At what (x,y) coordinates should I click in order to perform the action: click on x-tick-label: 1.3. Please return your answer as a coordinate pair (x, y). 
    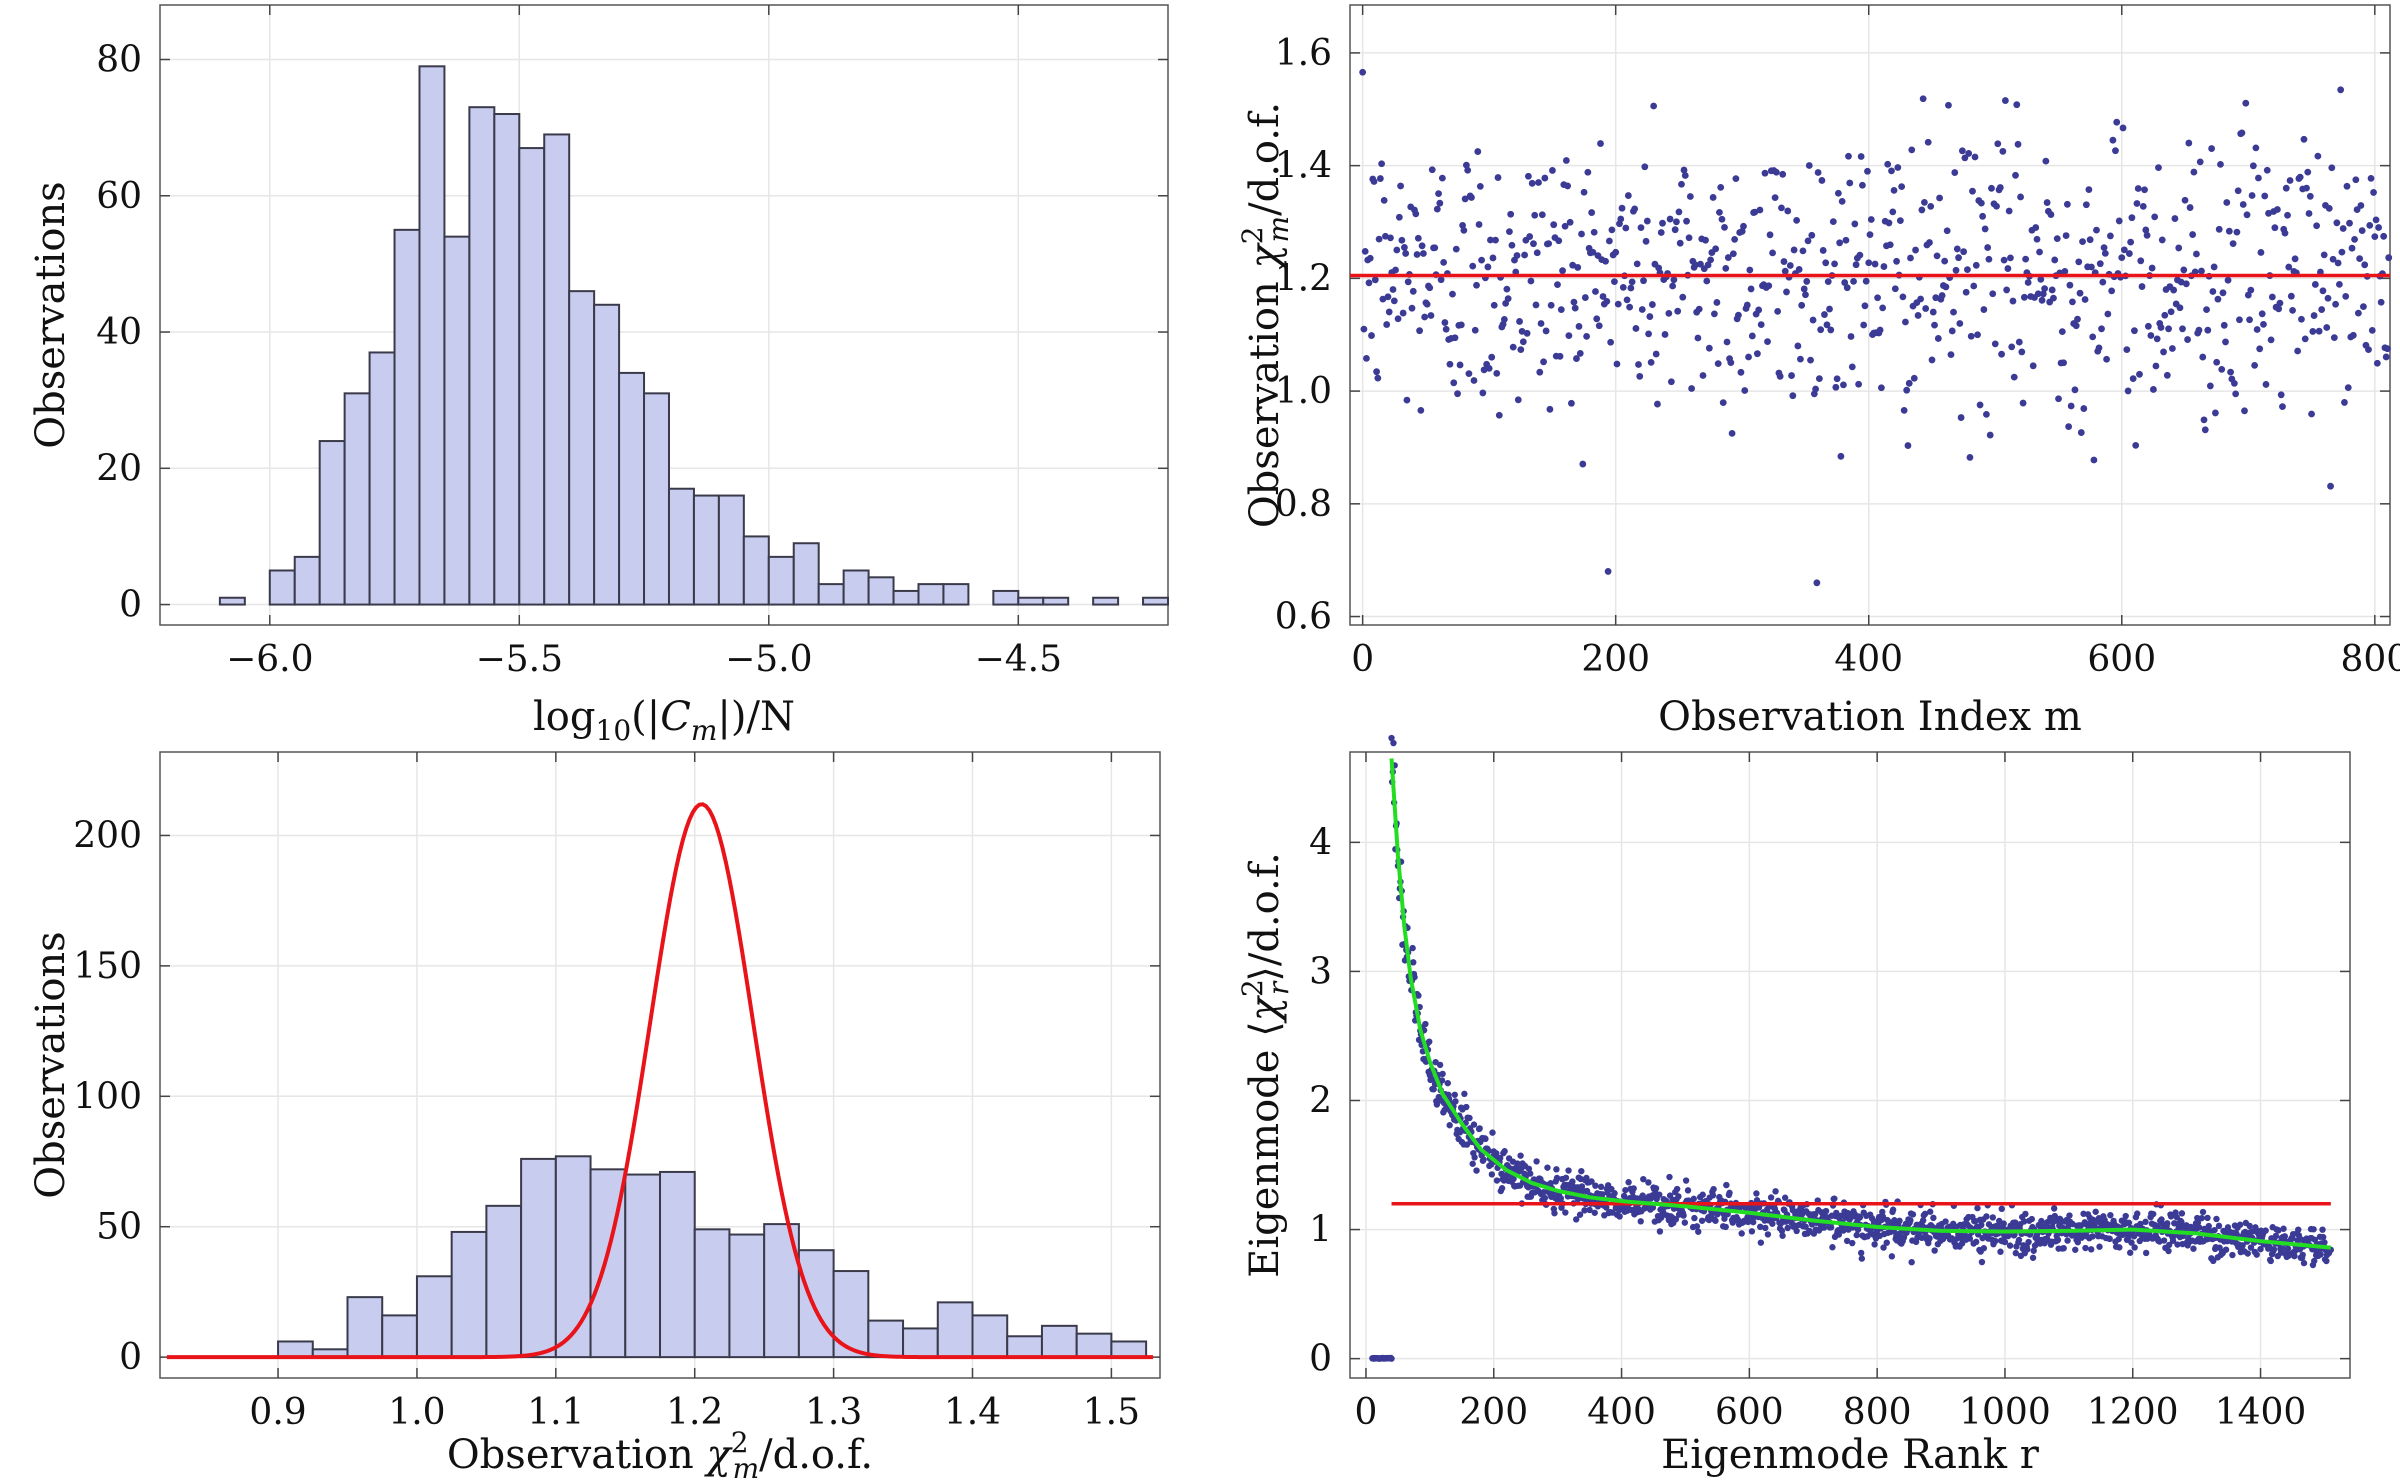
    Looking at the image, I should click on (833, 1412).